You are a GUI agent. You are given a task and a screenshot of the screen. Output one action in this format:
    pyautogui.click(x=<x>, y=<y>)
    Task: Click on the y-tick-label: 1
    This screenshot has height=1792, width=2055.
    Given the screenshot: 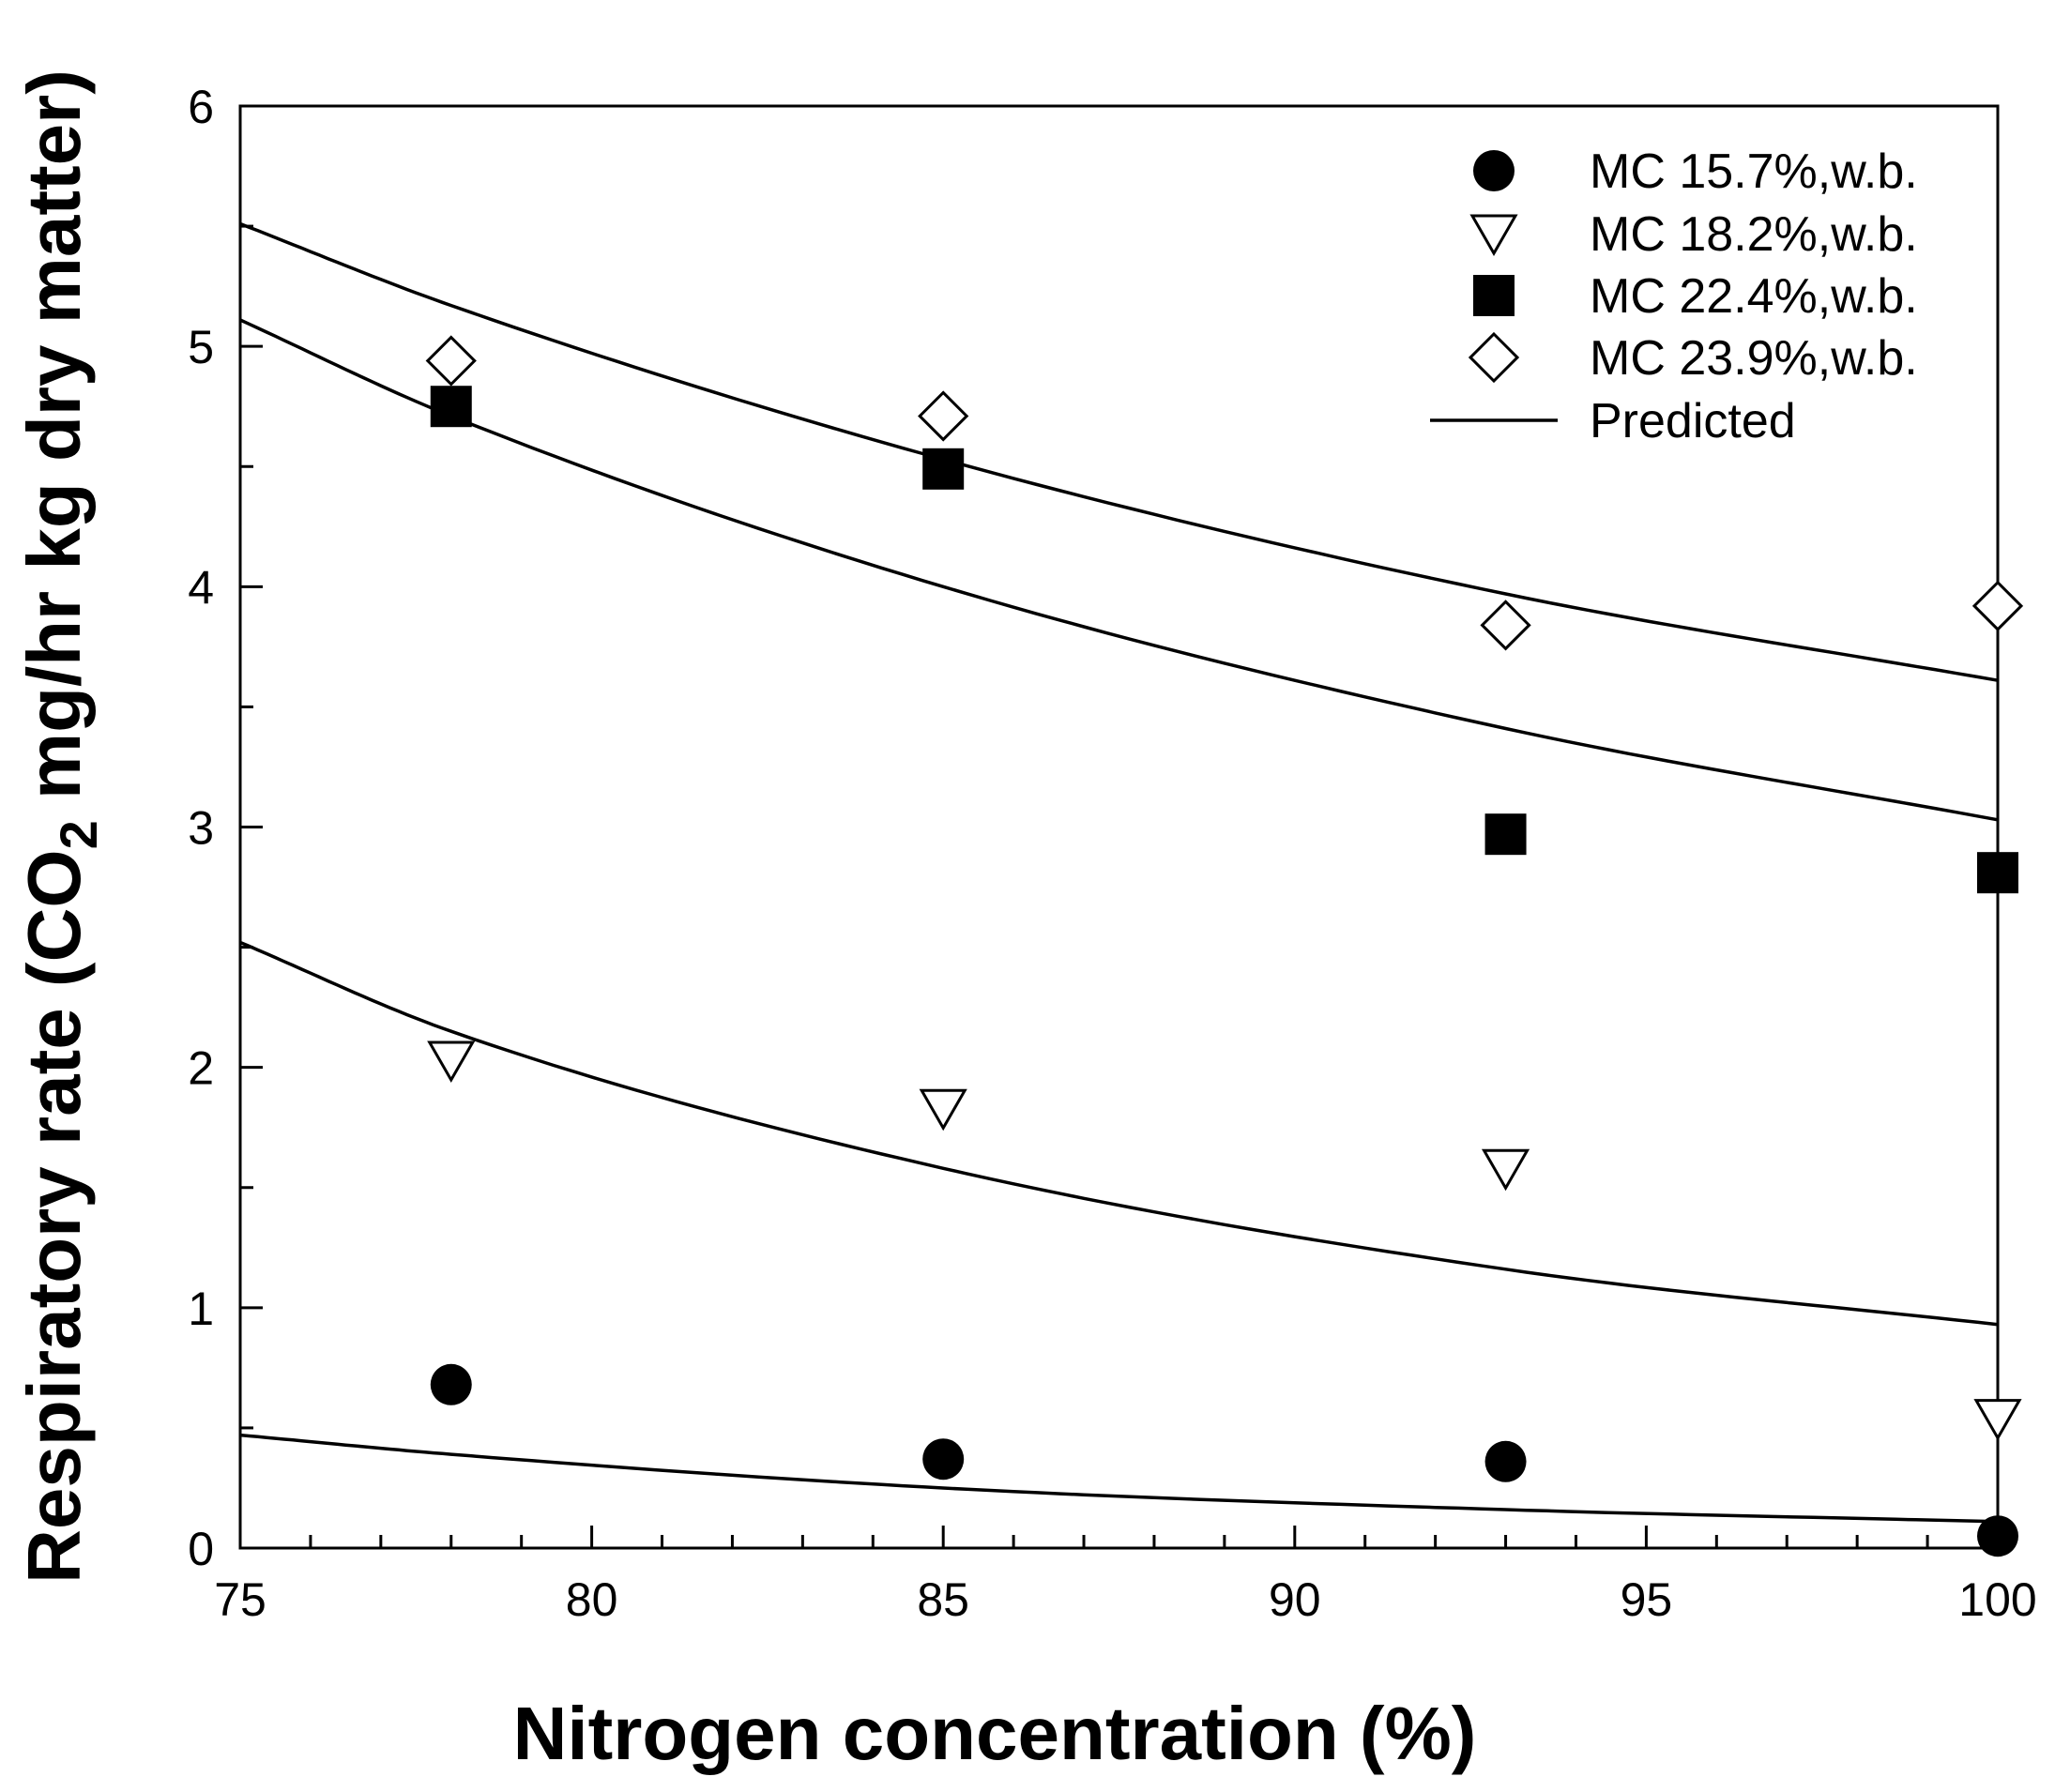 What is the action you would take?
    pyautogui.click(x=201, y=1309)
    